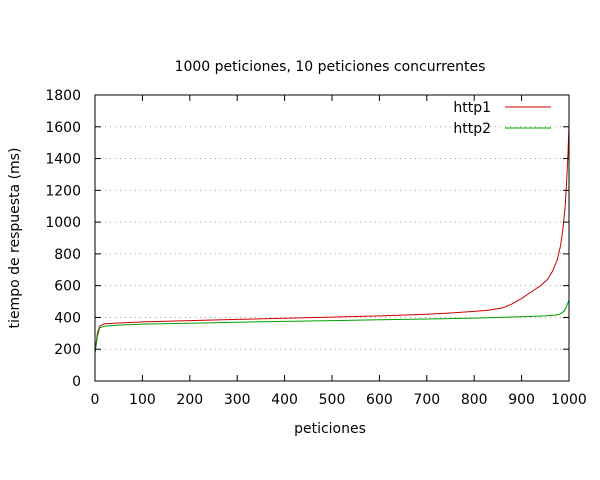  Describe the element at coordinates (237, 400) in the screenshot. I see `x-tick-label: 300` at that location.